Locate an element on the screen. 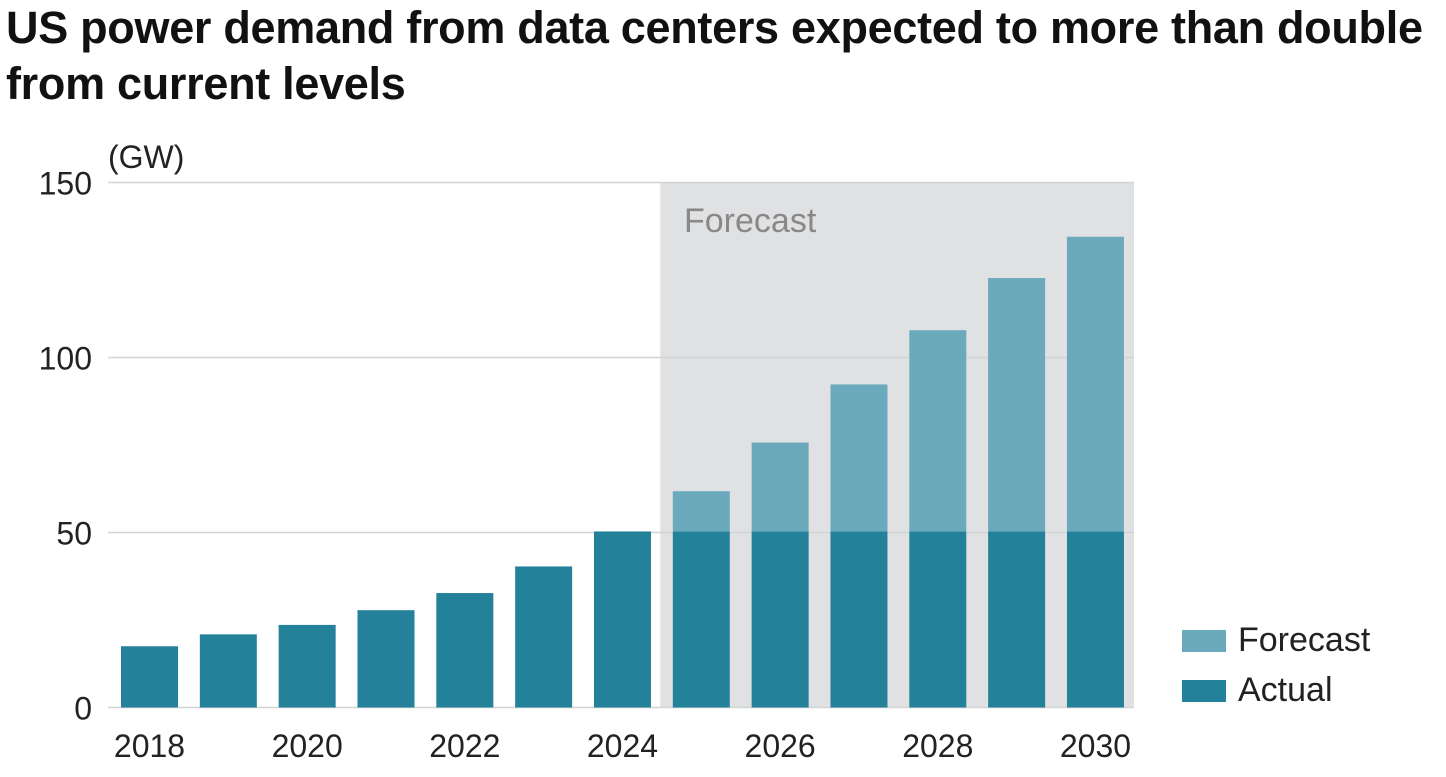 This screenshot has width=1446, height=777. y-tick-label: 50 is located at coordinates (74, 534).